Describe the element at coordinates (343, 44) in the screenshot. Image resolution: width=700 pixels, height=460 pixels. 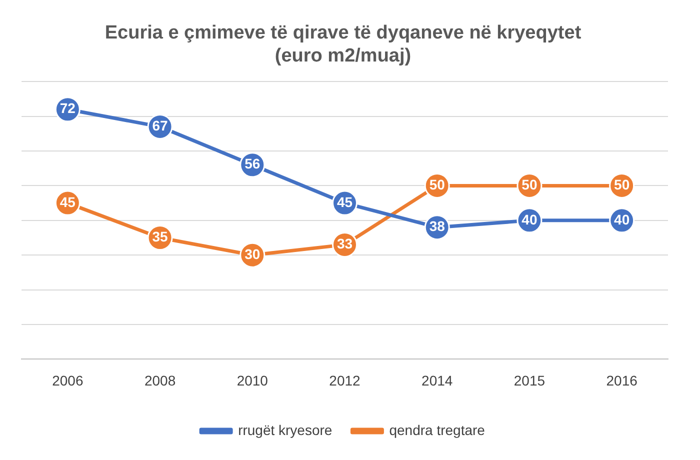
I see `chart-title: Ecuria e çmimeve të qirave të dyqaneve në kryeqytet (euro m2/muaj)` at that location.